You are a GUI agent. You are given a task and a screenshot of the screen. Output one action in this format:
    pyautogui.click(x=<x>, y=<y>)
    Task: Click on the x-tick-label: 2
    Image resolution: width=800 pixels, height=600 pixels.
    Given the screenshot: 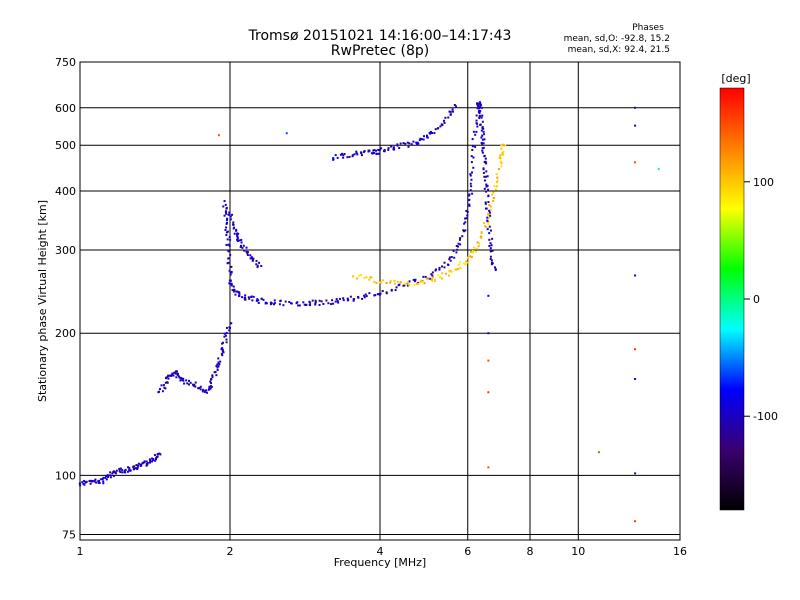 What is the action you would take?
    pyautogui.click(x=230, y=551)
    